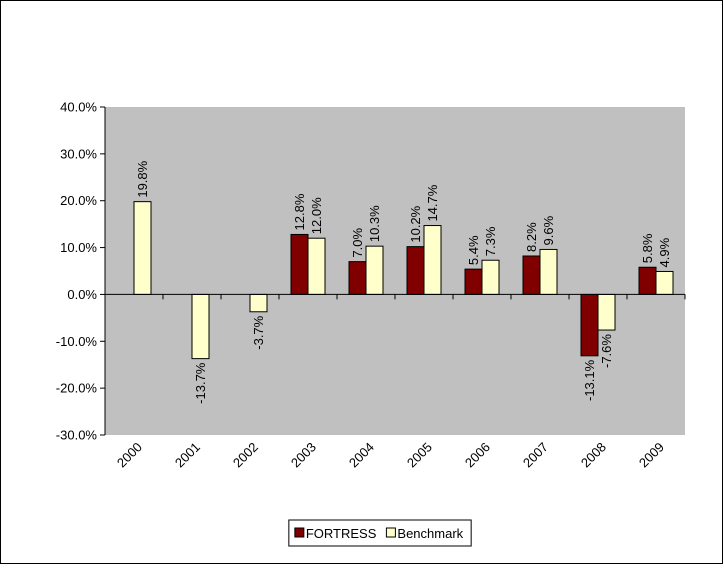 The width and height of the screenshot is (724, 570). Describe the element at coordinates (531, 237) in the screenshot. I see `value-label: 8.2%` at that location.